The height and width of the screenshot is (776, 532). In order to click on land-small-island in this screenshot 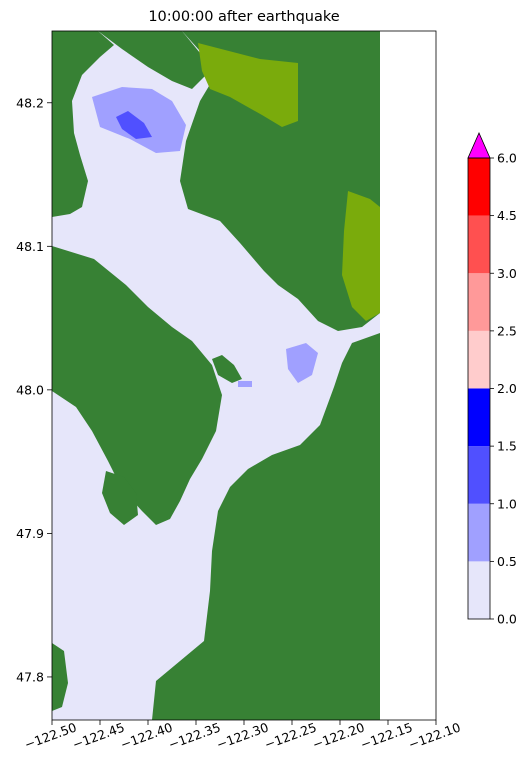, I will do `click(227, 369)`.